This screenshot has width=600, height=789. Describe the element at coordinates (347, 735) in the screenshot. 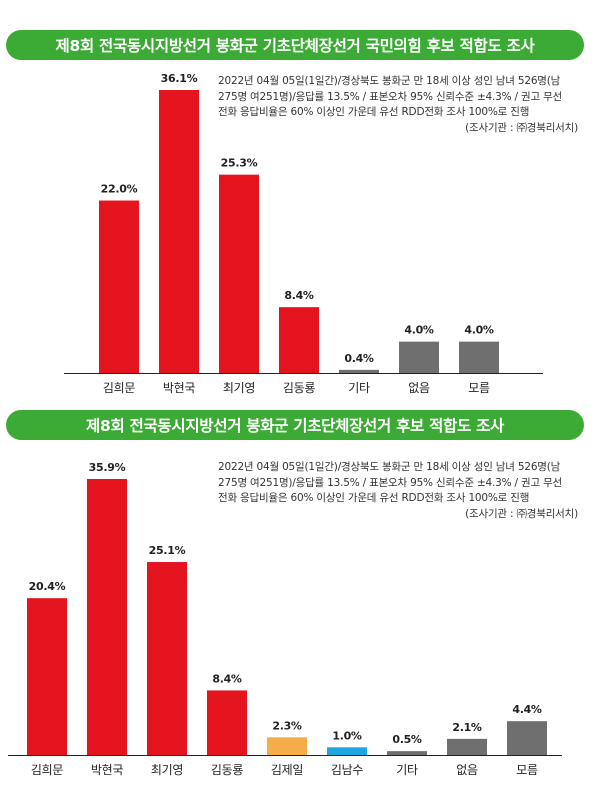

I see `data-label: 1.0%` at that location.